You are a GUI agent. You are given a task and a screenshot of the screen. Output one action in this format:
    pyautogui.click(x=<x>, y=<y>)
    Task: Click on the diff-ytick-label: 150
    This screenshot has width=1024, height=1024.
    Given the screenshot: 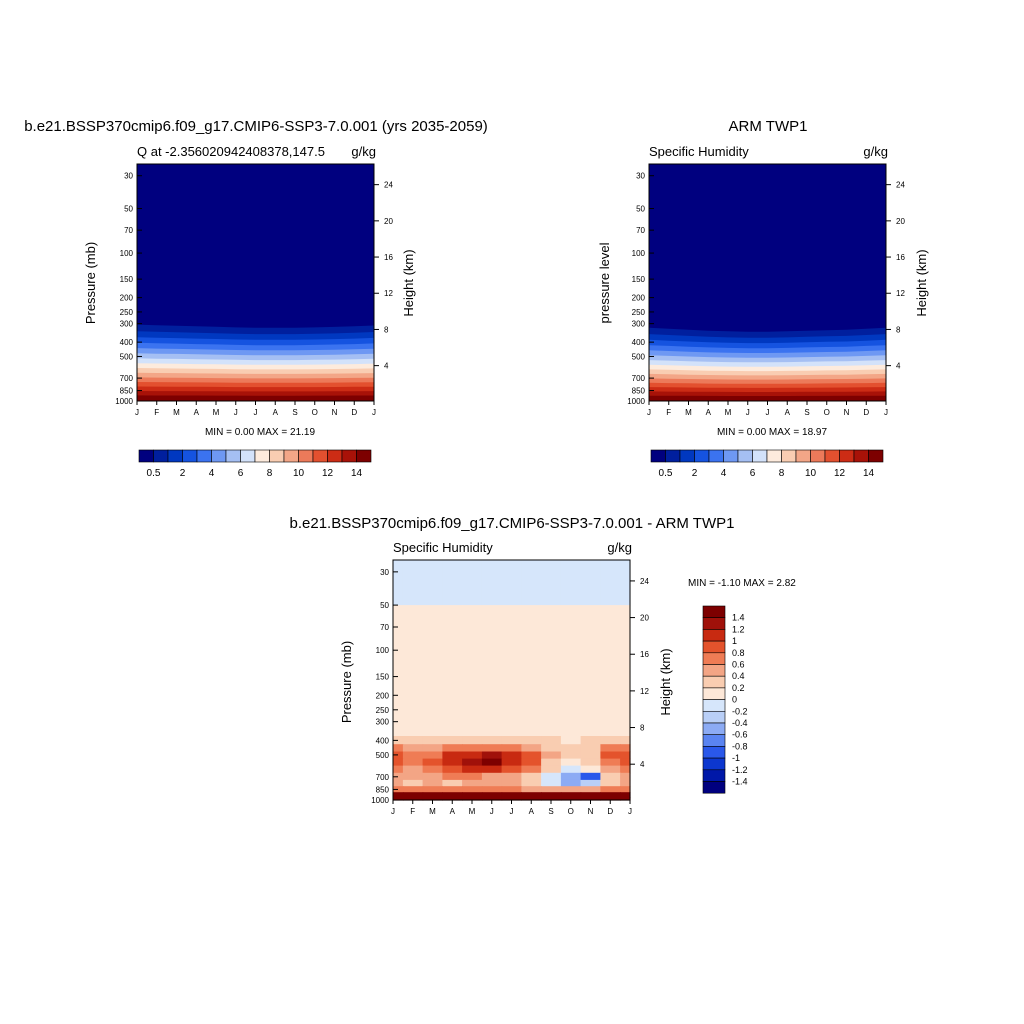 What is the action you would take?
    pyautogui.click(x=383, y=677)
    